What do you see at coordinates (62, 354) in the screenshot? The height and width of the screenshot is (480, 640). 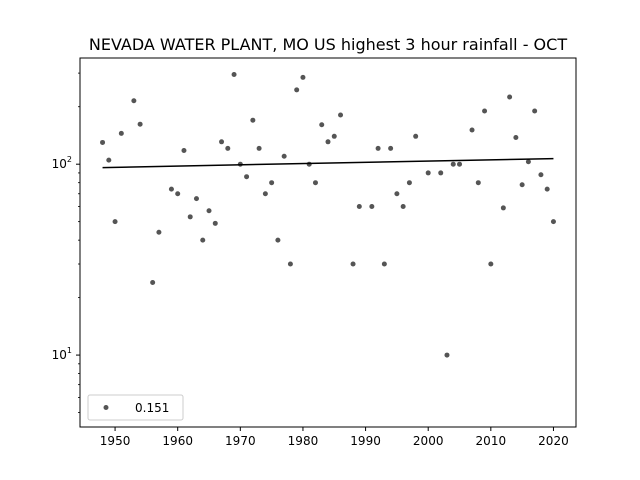 I see `y-tick-label: 10¹` at bounding box center [62, 354].